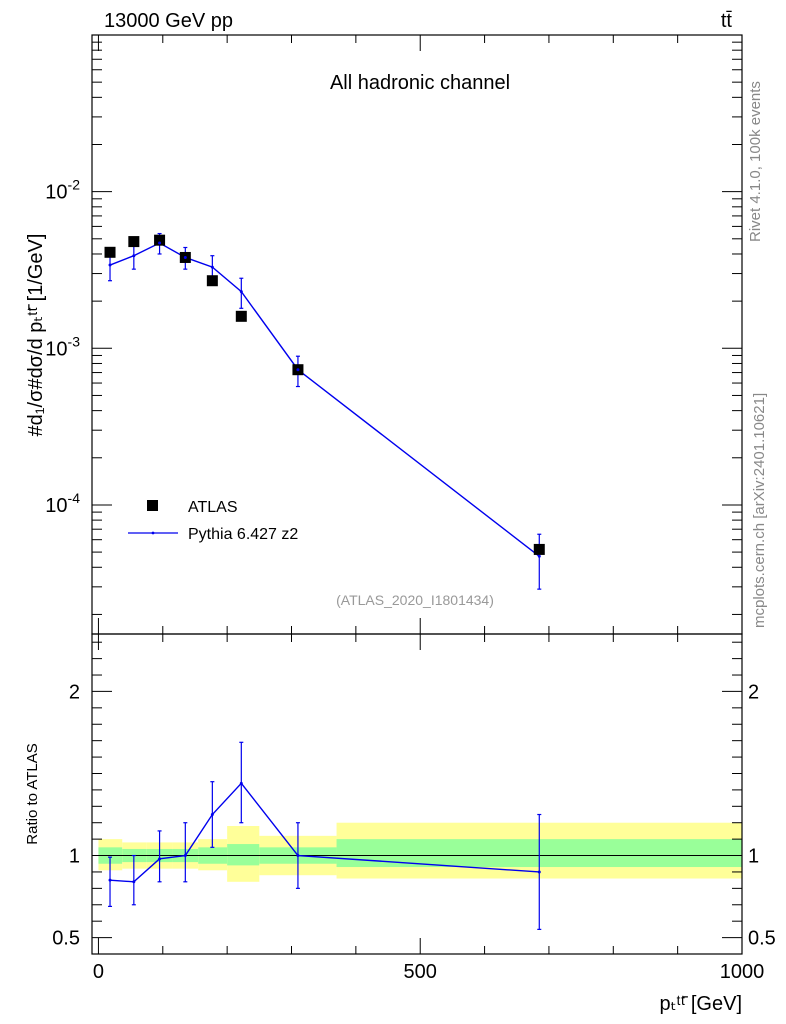  I want to click on analysis-id-label: (ATLAS_2020_I1801434), so click(415, 600).